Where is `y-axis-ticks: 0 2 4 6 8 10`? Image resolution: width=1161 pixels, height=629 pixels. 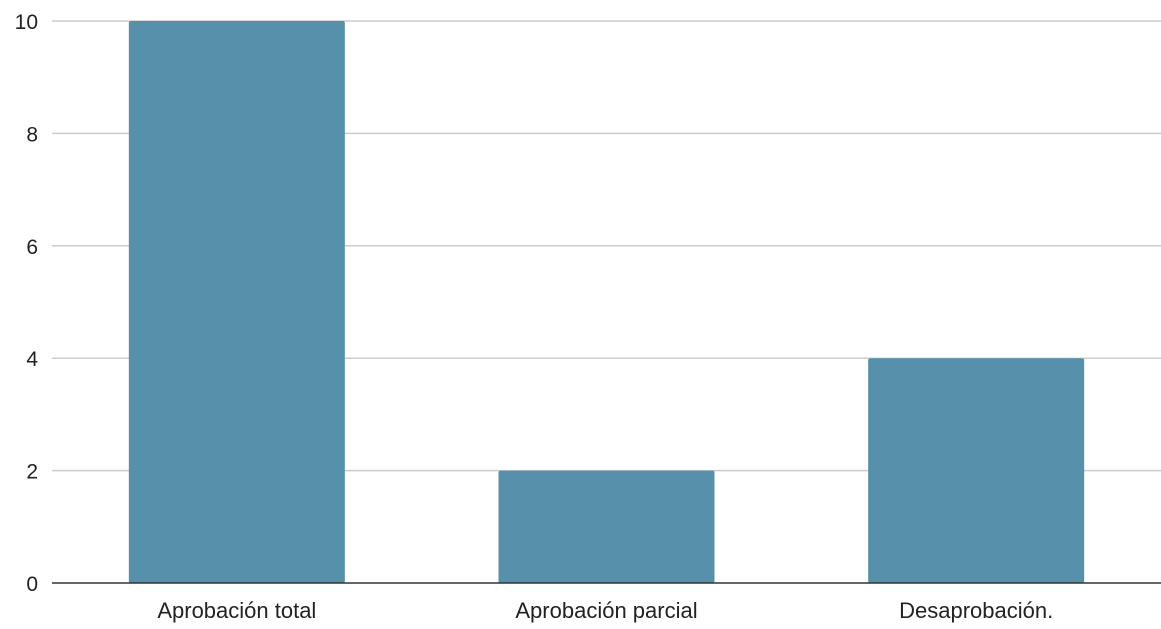 y-axis-ticks: 0 2 4 6 8 10 is located at coordinates (27, 303).